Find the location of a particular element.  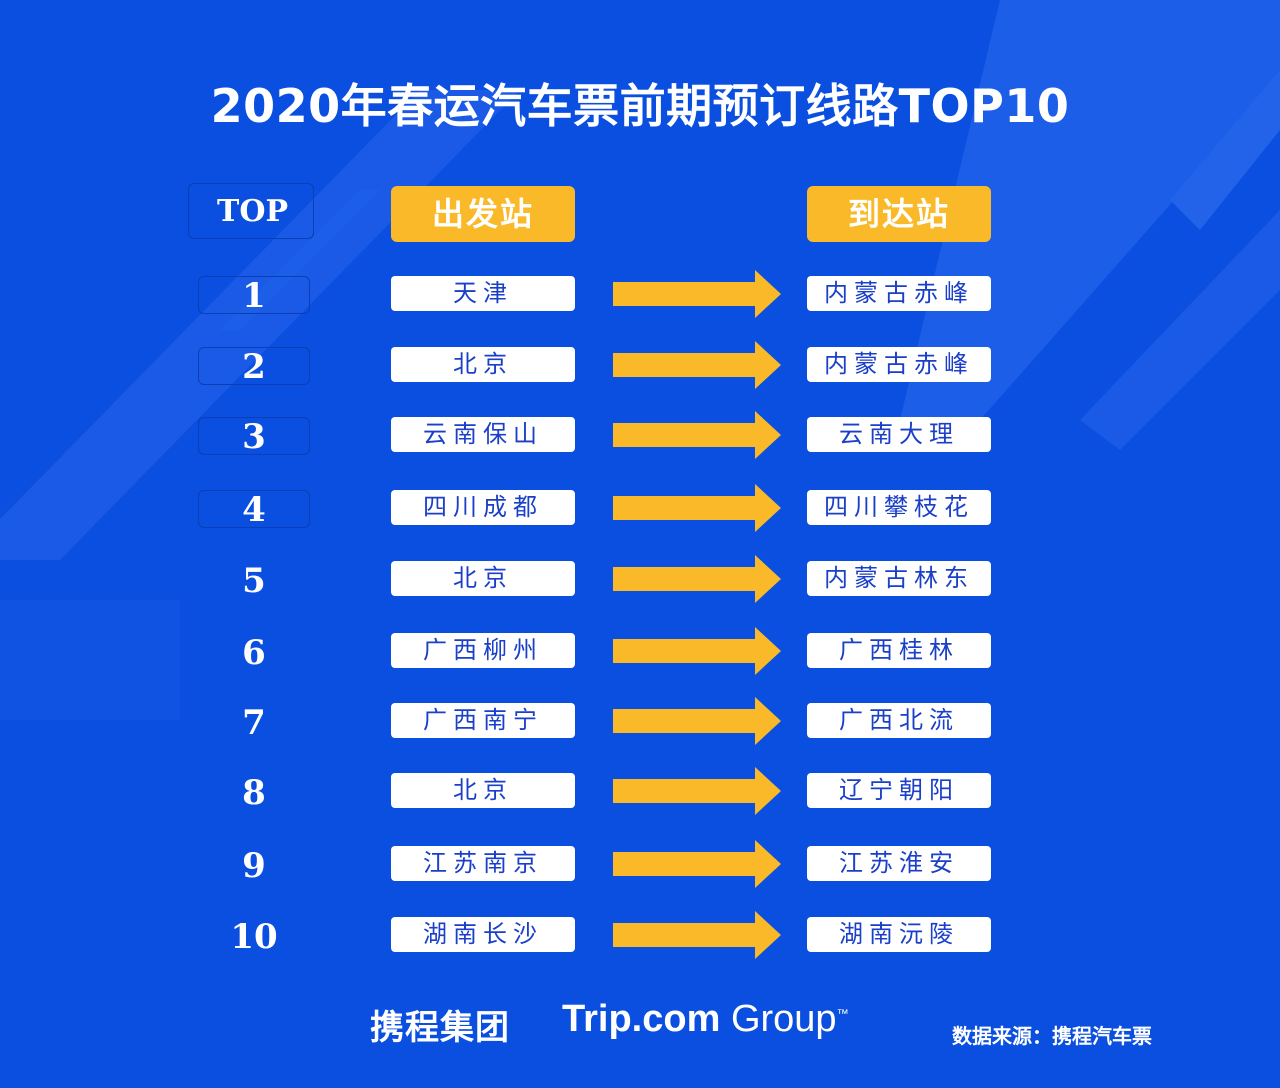

arrival-station: 内蒙古林东 is located at coordinates (899, 578).